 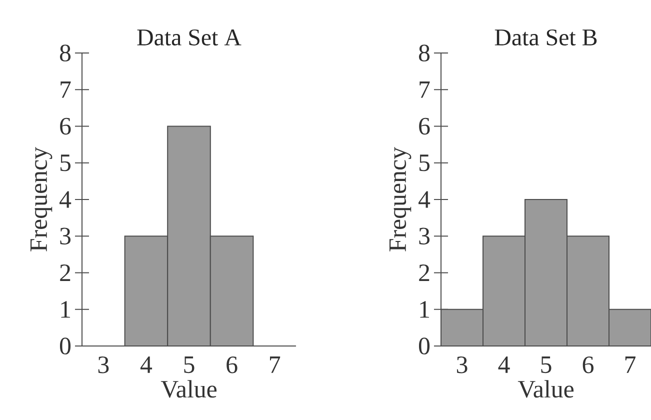 What do you see at coordinates (545, 37) in the screenshot?
I see `chart-title: Data Set B` at bounding box center [545, 37].